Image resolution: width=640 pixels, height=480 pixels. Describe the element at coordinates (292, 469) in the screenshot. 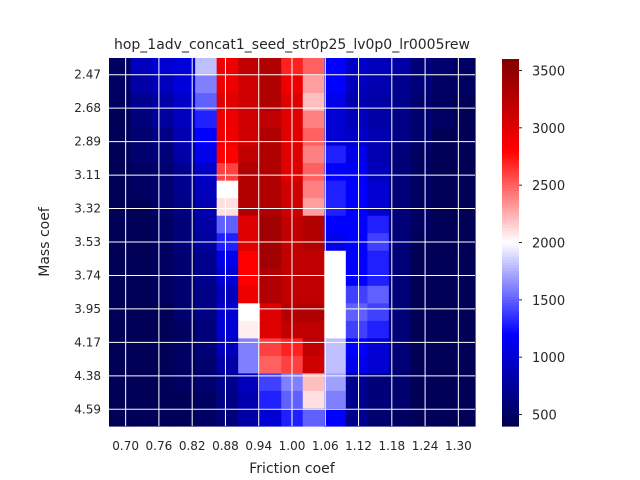

I see `x-axis-label: Friction coef` at that location.